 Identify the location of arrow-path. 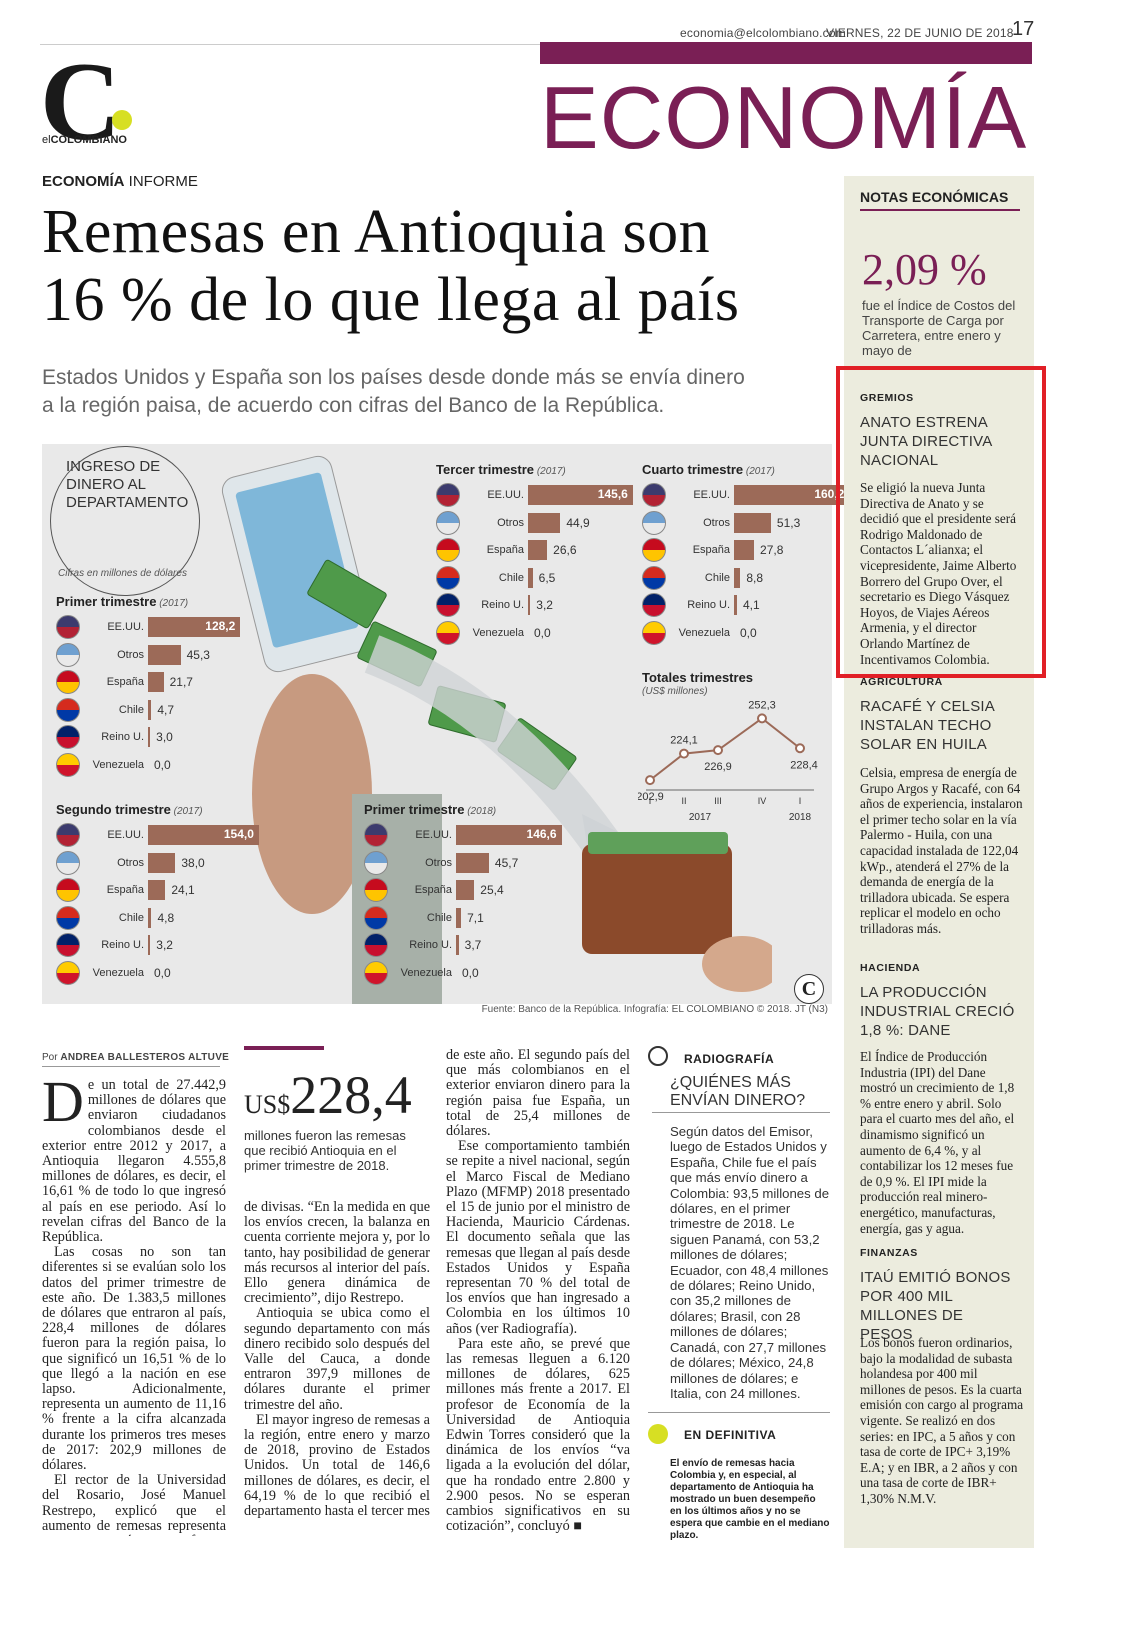
(491, 745).